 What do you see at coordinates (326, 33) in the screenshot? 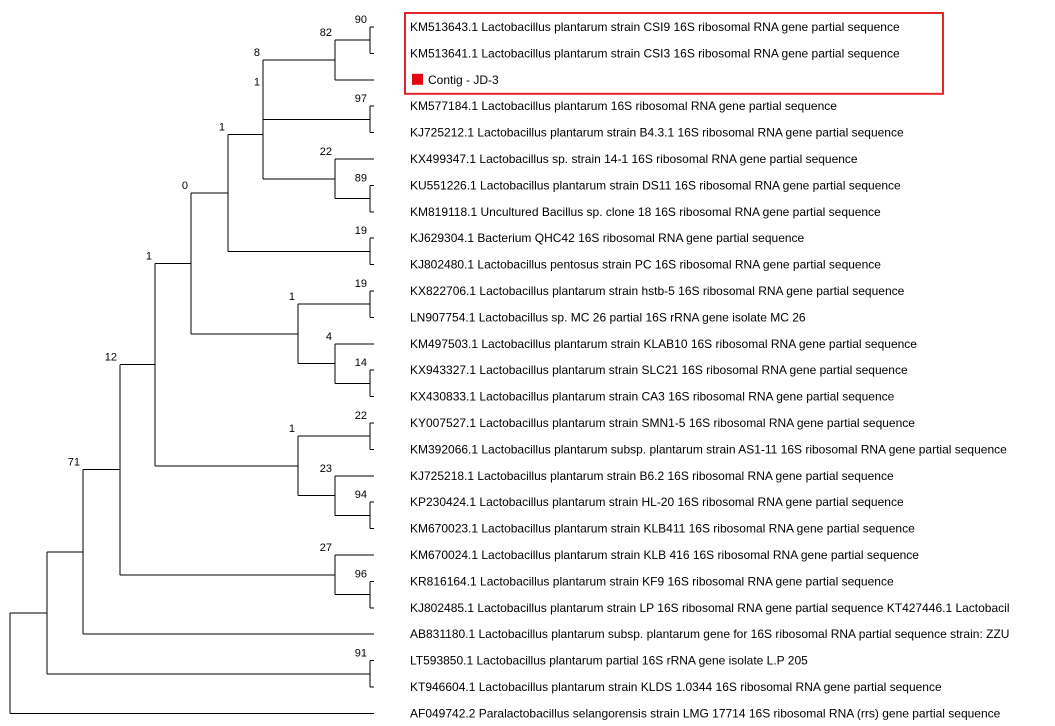
I see `bootstrap-value: 82` at bounding box center [326, 33].